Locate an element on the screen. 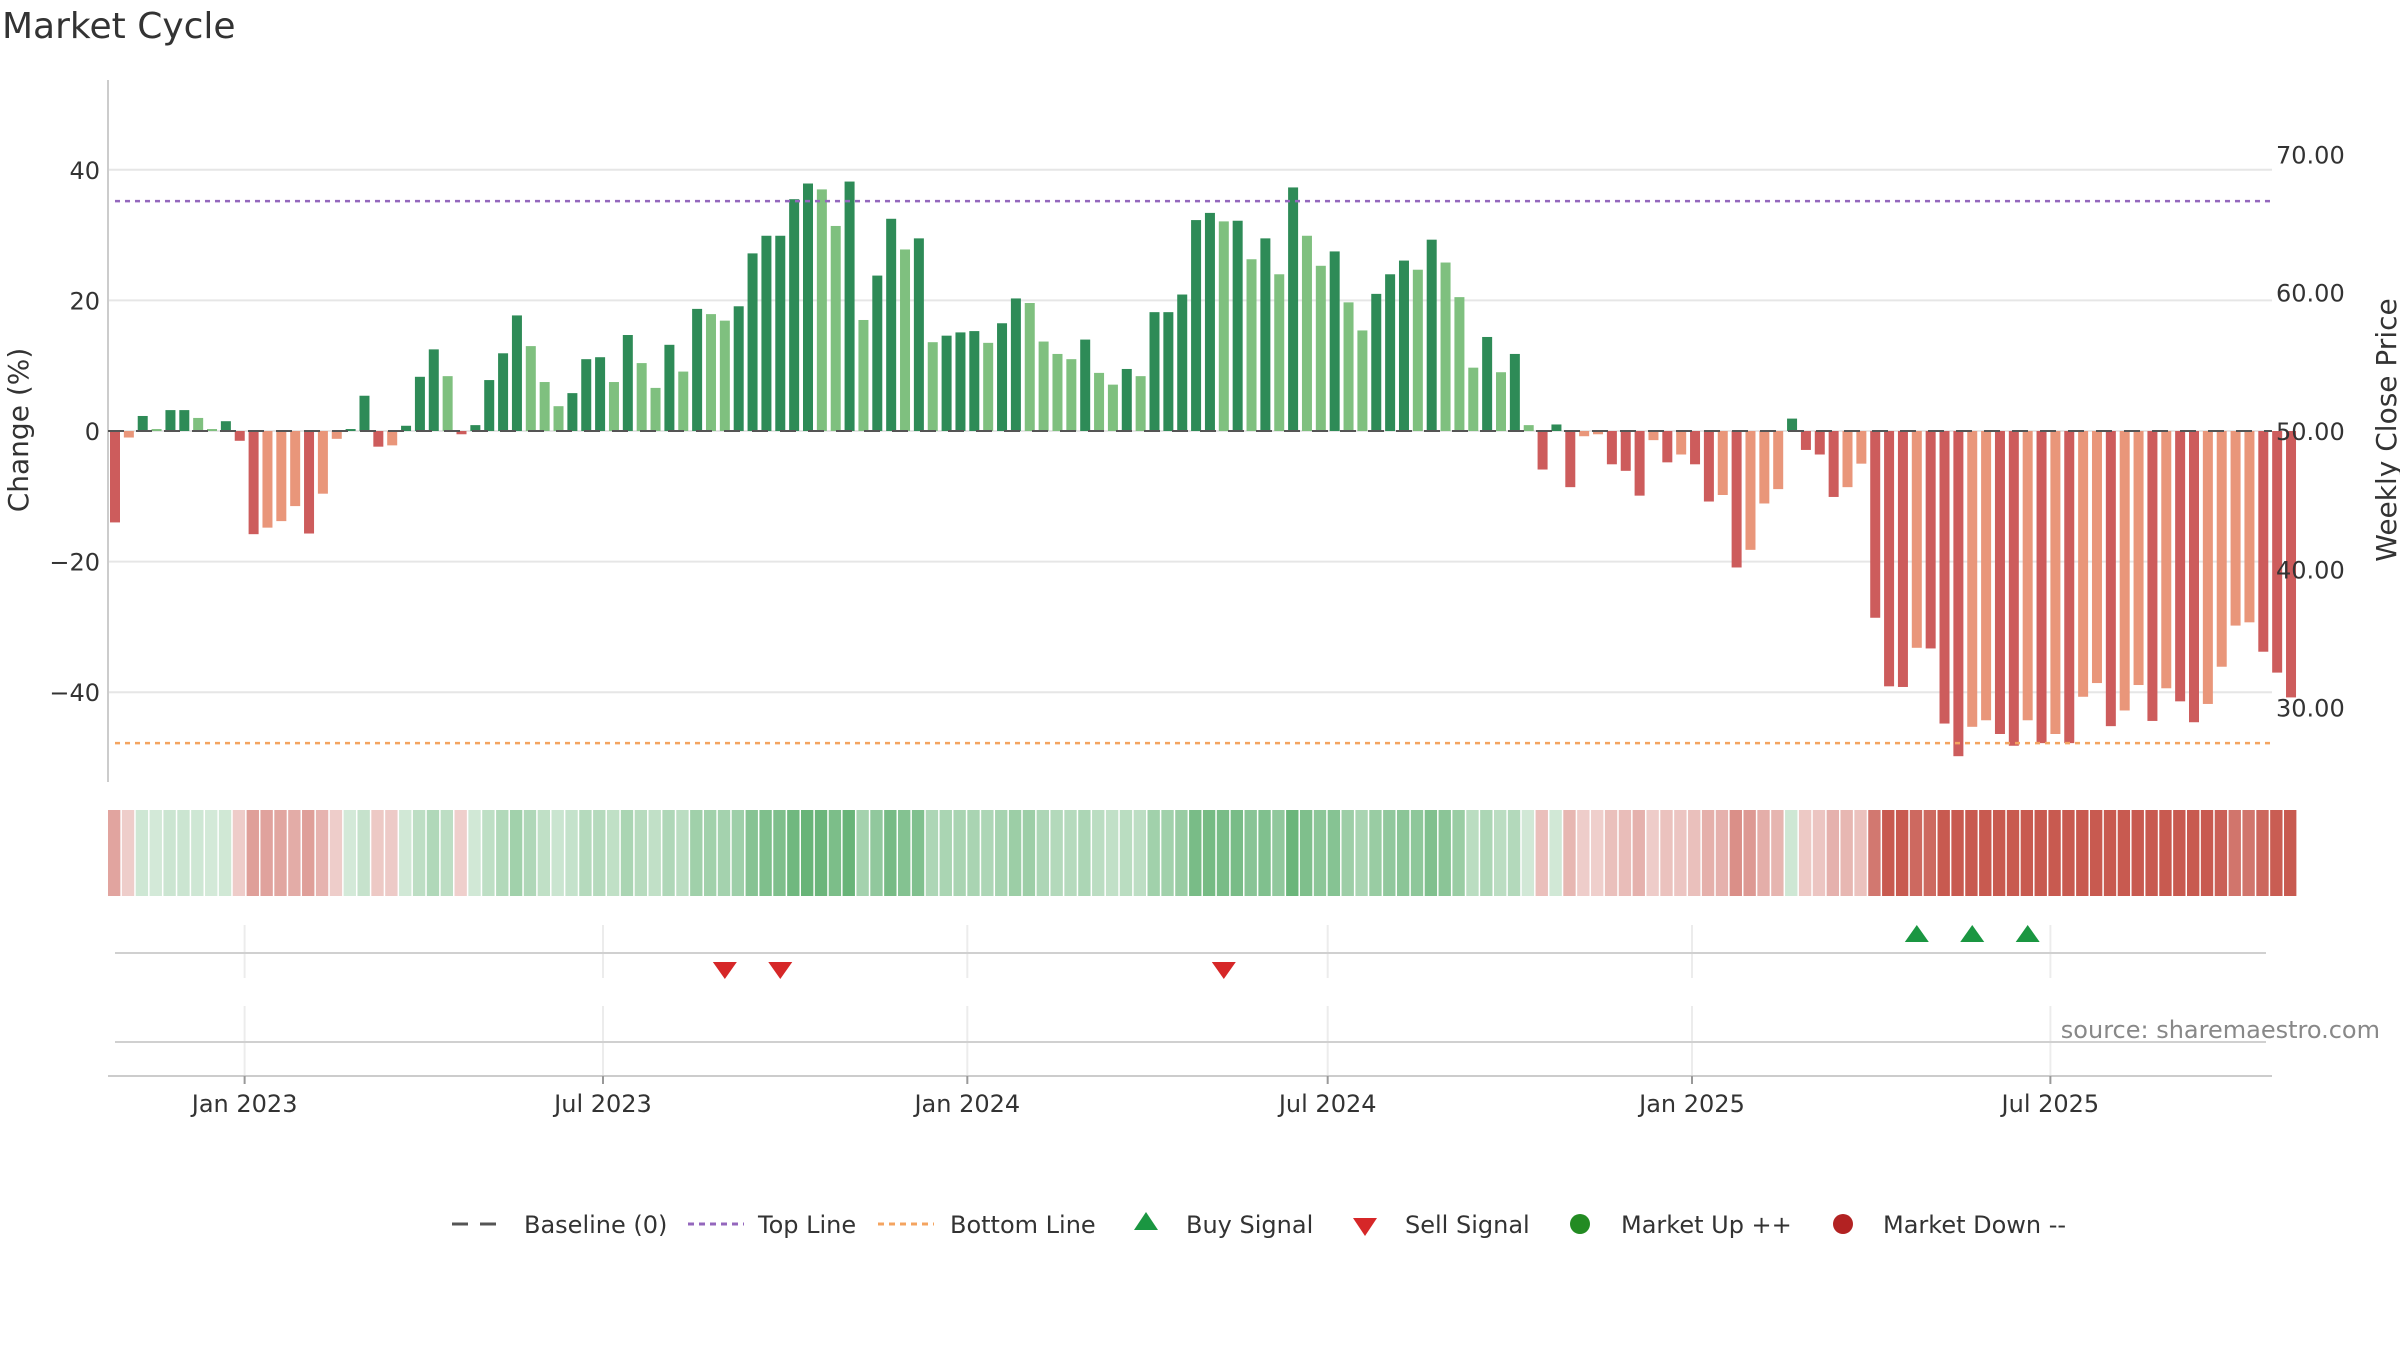 This screenshot has height=1350, width=2400. x-tick-label: Jul 2023 is located at coordinates (602, 1104).